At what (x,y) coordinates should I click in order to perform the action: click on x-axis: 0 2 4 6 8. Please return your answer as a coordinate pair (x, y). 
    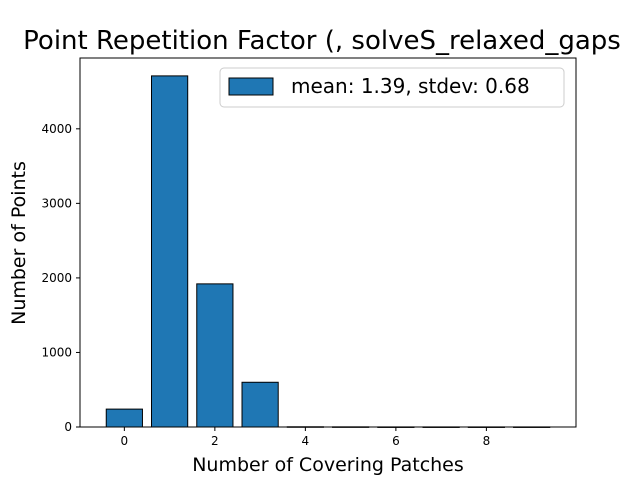
    Looking at the image, I should click on (306, 437).